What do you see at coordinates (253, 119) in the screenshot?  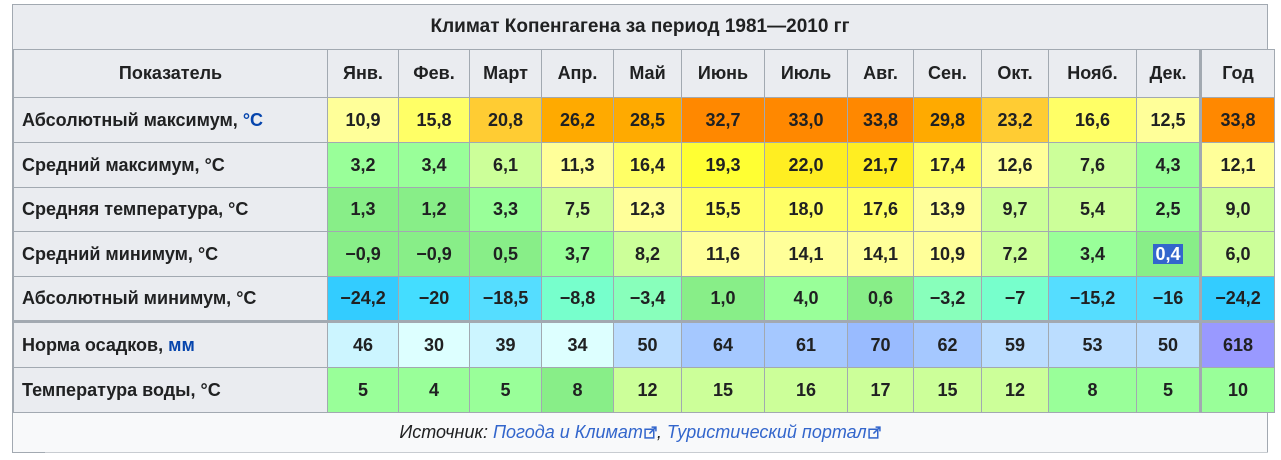 I see `unit-link: °C` at bounding box center [253, 119].